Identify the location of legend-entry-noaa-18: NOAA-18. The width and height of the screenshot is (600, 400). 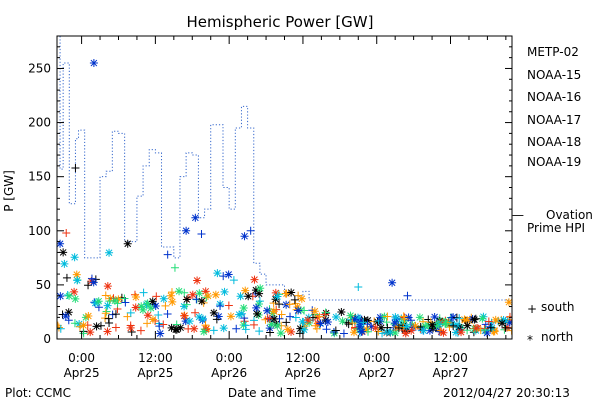
(554, 142).